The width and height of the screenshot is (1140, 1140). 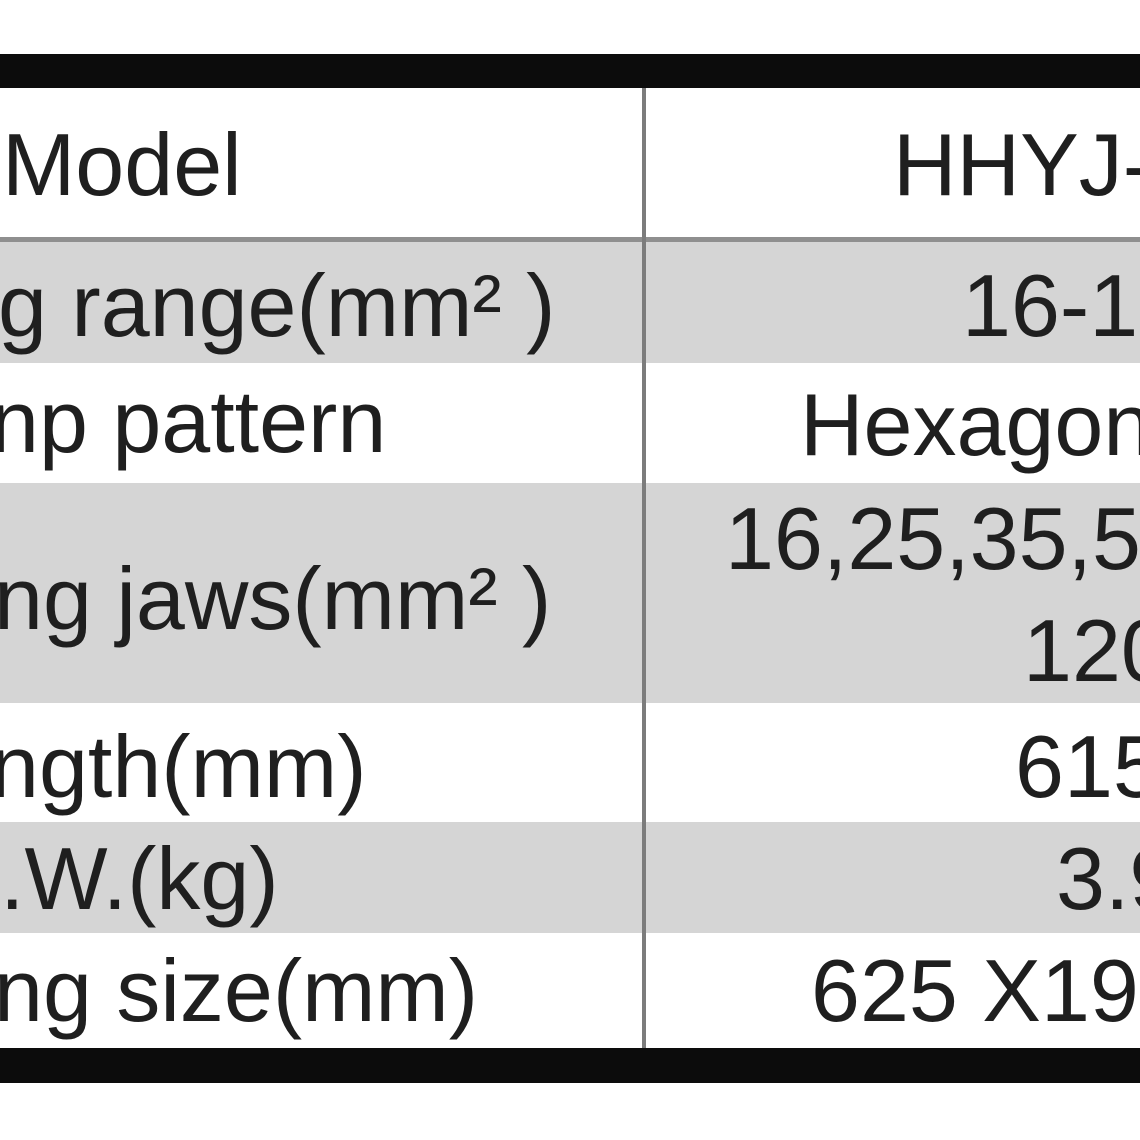 What do you see at coordinates (139, 878) in the screenshot?
I see `row-weight-label: .W.(kg)` at bounding box center [139, 878].